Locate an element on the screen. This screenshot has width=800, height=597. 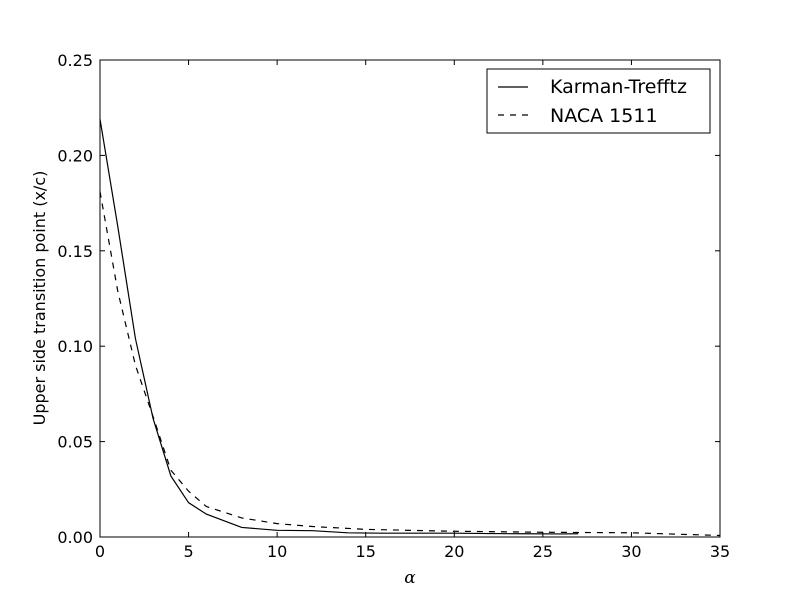
legend-label-naca-1511: NACA 1511 is located at coordinates (604, 116).